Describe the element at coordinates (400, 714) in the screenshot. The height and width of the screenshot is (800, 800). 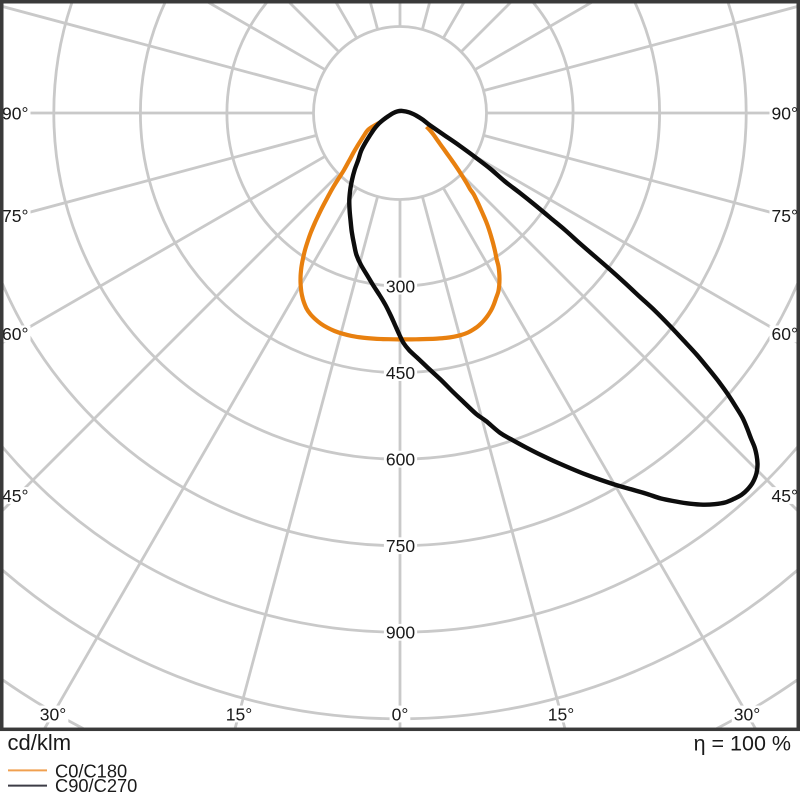
I see `svg-text: 0°` at that location.